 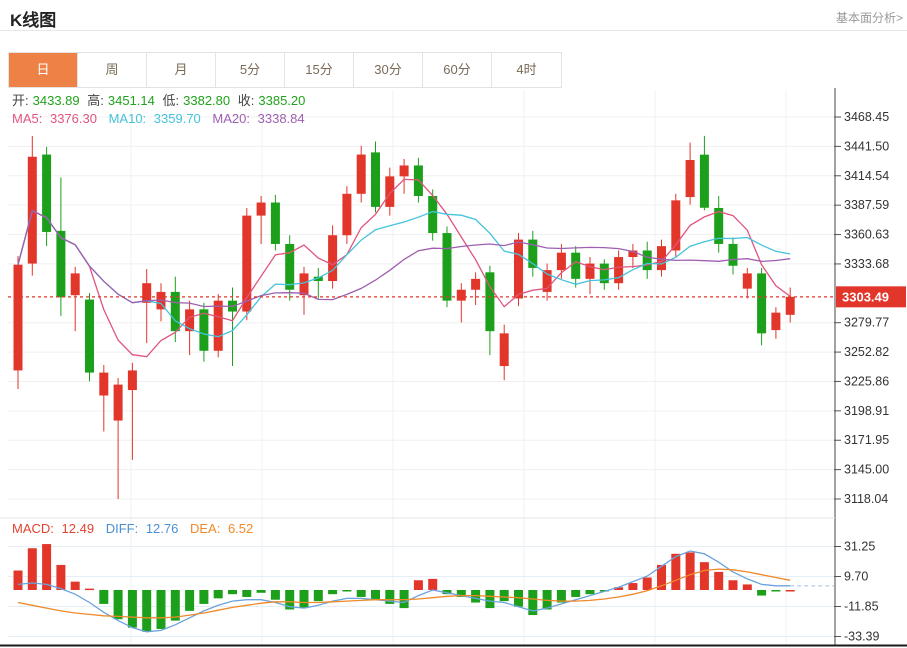 I want to click on svg-text: 3441.50, so click(x=866, y=146).